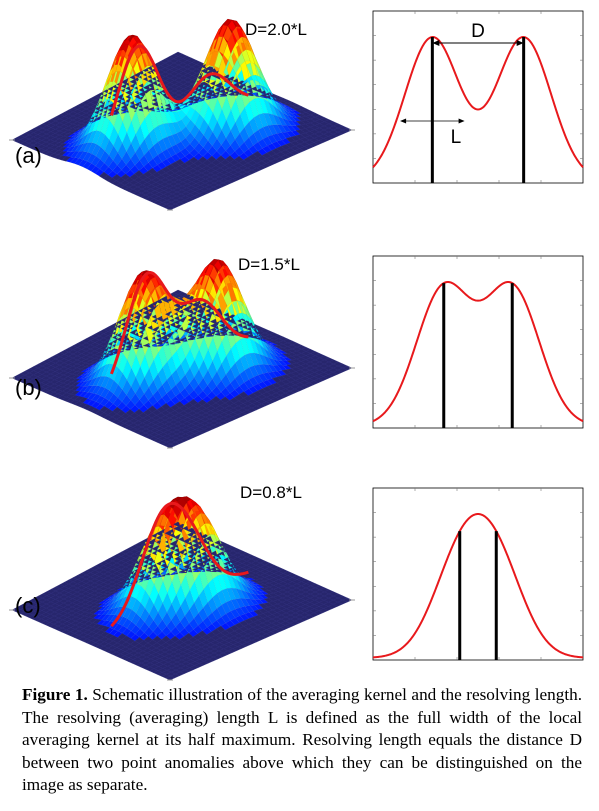 This screenshot has height=811, width=599. Describe the element at coordinates (456, 137) in the screenshot. I see `l-annotation: L` at that location.